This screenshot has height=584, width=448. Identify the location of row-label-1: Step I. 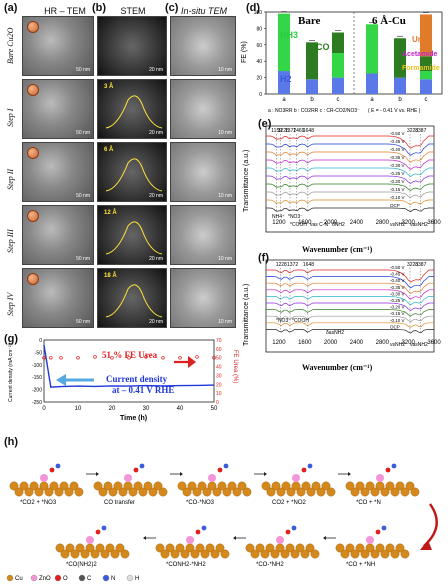
(10, 117).